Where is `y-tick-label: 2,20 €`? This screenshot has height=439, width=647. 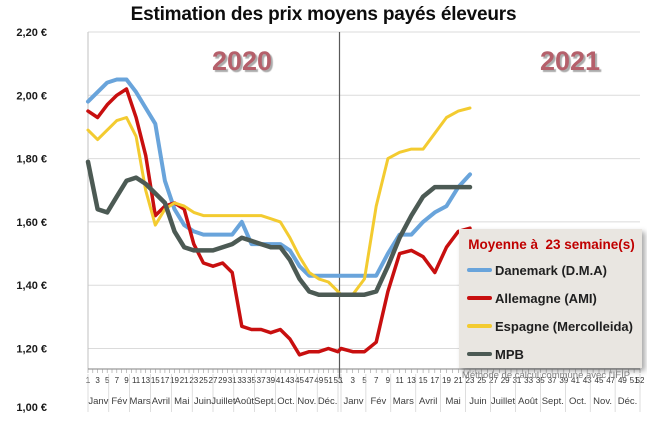 y-tick-label: 2,20 € is located at coordinates (31, 33).